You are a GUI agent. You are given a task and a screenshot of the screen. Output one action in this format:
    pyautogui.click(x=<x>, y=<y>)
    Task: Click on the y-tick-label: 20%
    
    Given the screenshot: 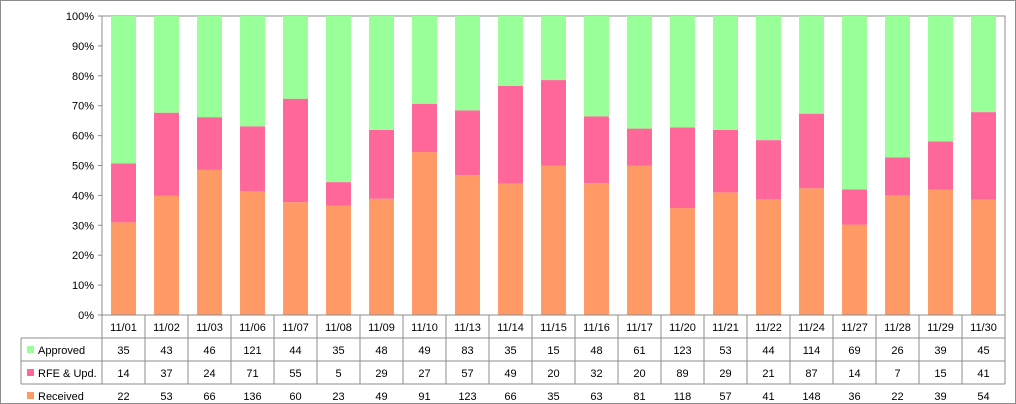 What is the action you would take?
    pyautogui.click(x=83, y=256)
    